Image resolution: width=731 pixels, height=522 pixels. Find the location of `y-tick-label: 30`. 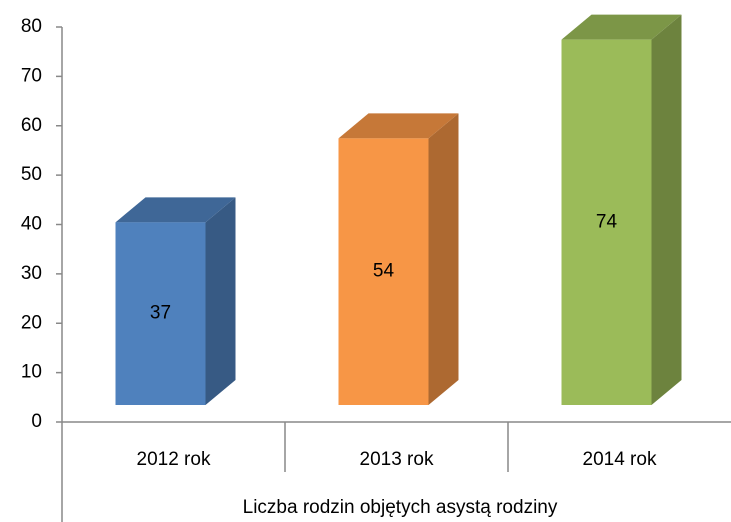

y-tick-label: 30 is located at coordinates (31, 273).